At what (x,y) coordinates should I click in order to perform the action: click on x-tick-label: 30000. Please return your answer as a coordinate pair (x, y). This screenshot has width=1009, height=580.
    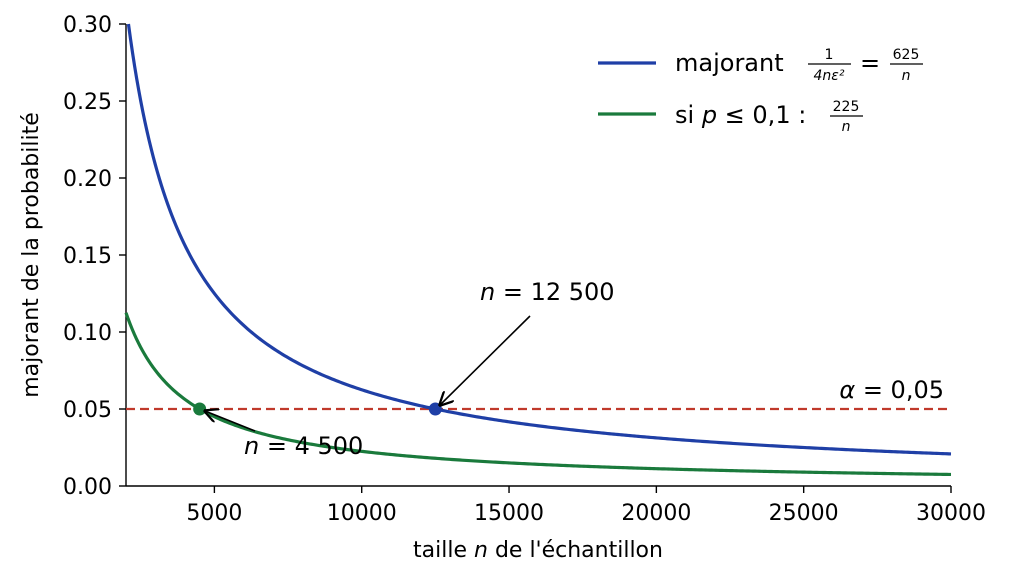
    Looking at the image, I should click on (951, 513).